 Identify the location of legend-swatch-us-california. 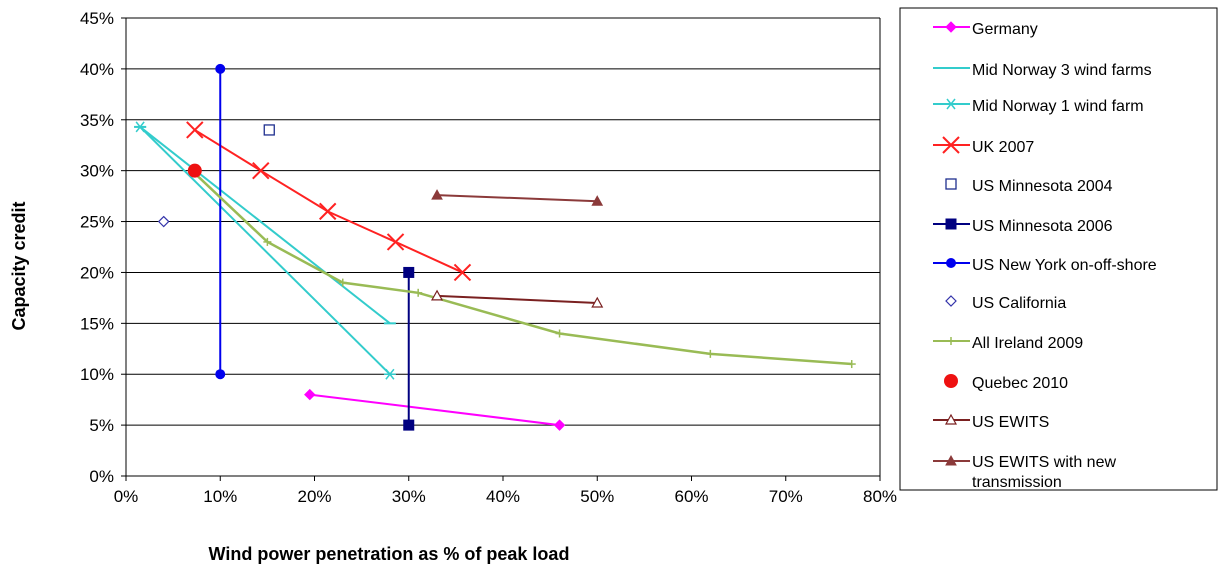
(951, 301).